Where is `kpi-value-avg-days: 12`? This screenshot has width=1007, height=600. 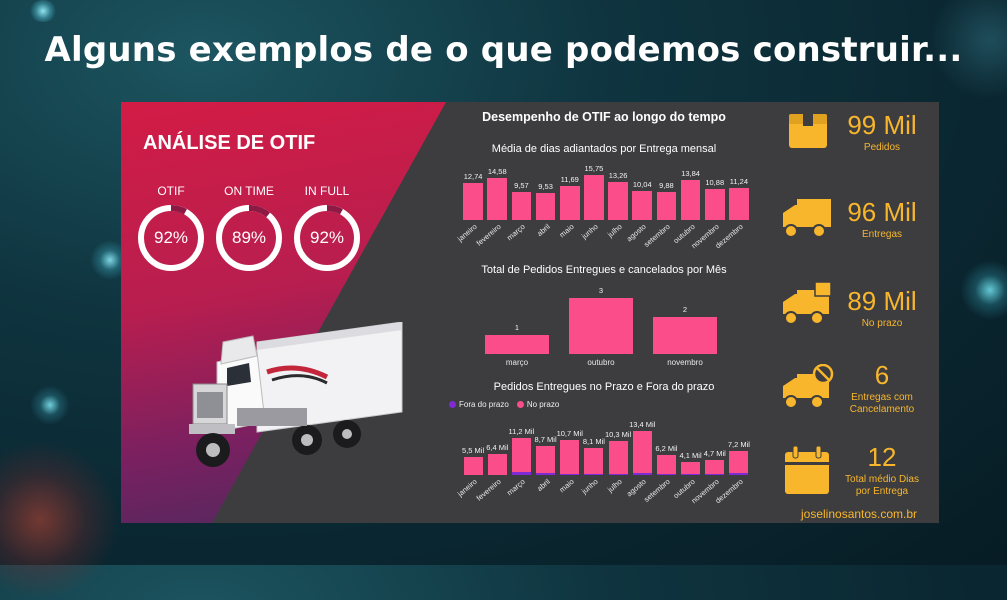 kpi-value-avg-days: 12 is located at coordinates (882, 457).